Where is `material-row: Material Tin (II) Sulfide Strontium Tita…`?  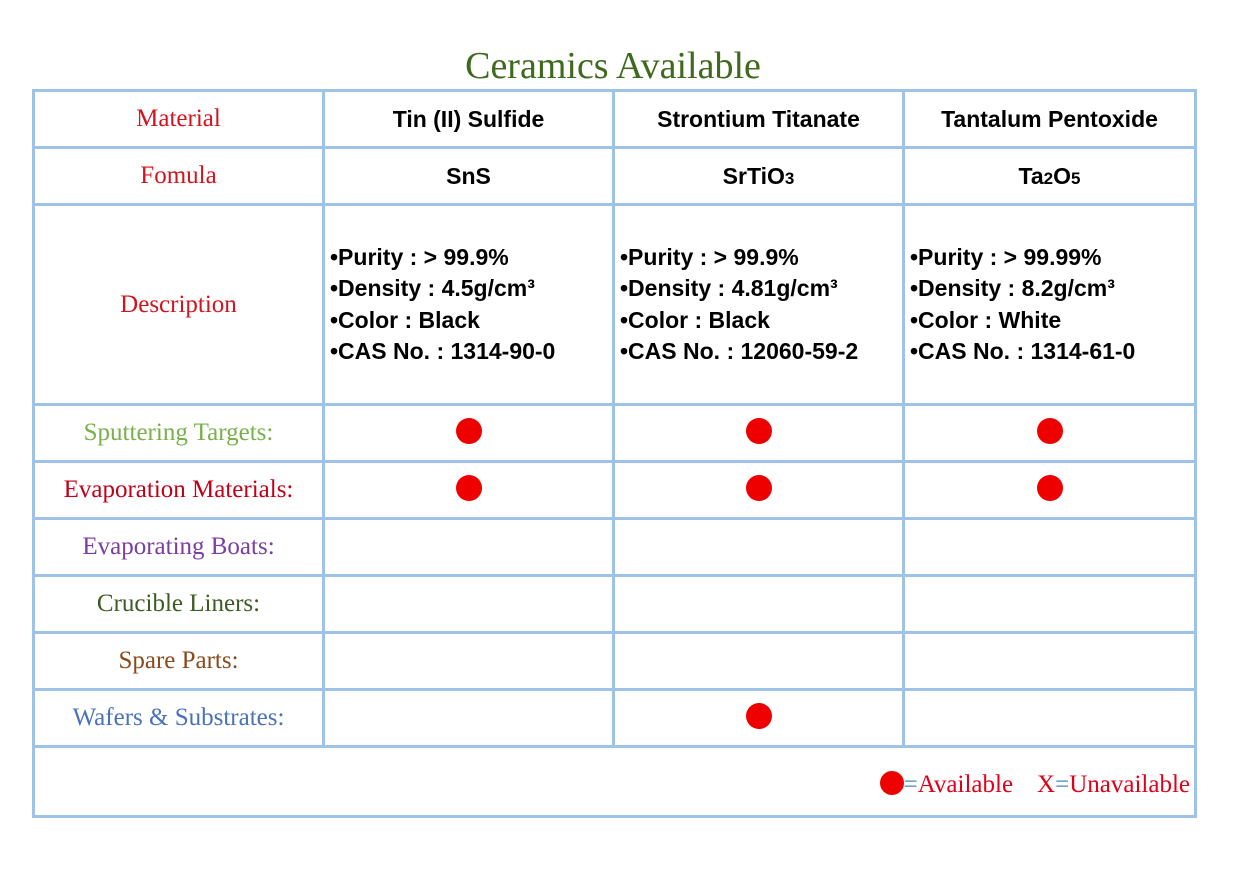
material-row: Material Tin (II) Sulfide Strontium Tita… is located at coordinates (614, 119).